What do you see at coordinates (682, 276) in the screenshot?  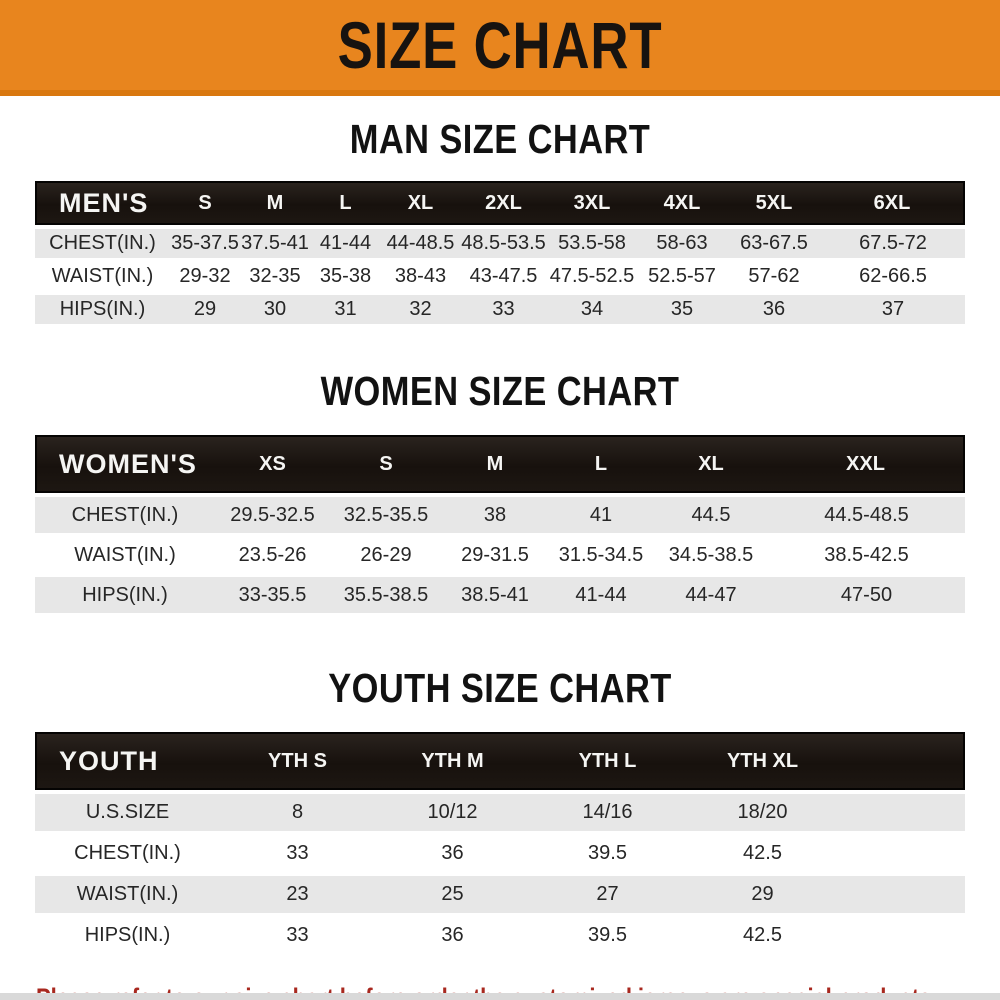 I see `size-value-cell: 52.5-57` at bounding box center [682, 276].